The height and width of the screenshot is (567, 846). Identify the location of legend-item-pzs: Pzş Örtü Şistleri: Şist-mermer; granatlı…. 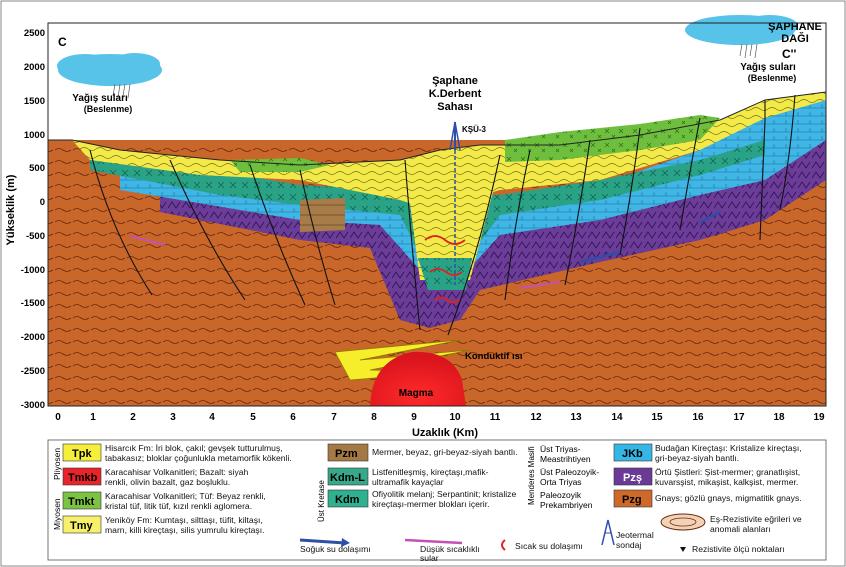
(706, 477).